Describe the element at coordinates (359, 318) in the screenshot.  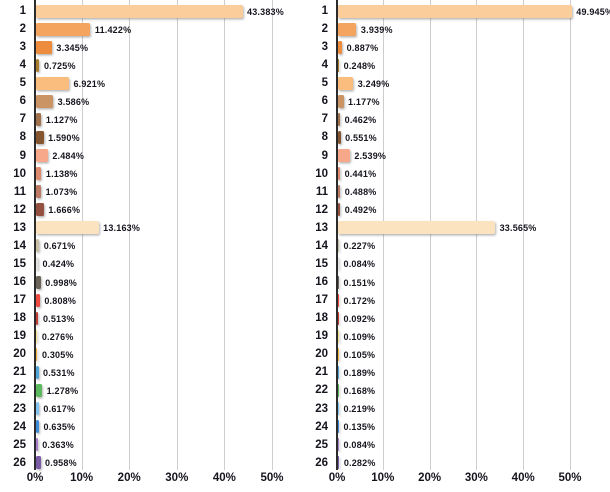
I see `value-label: 0.092%` at that location.